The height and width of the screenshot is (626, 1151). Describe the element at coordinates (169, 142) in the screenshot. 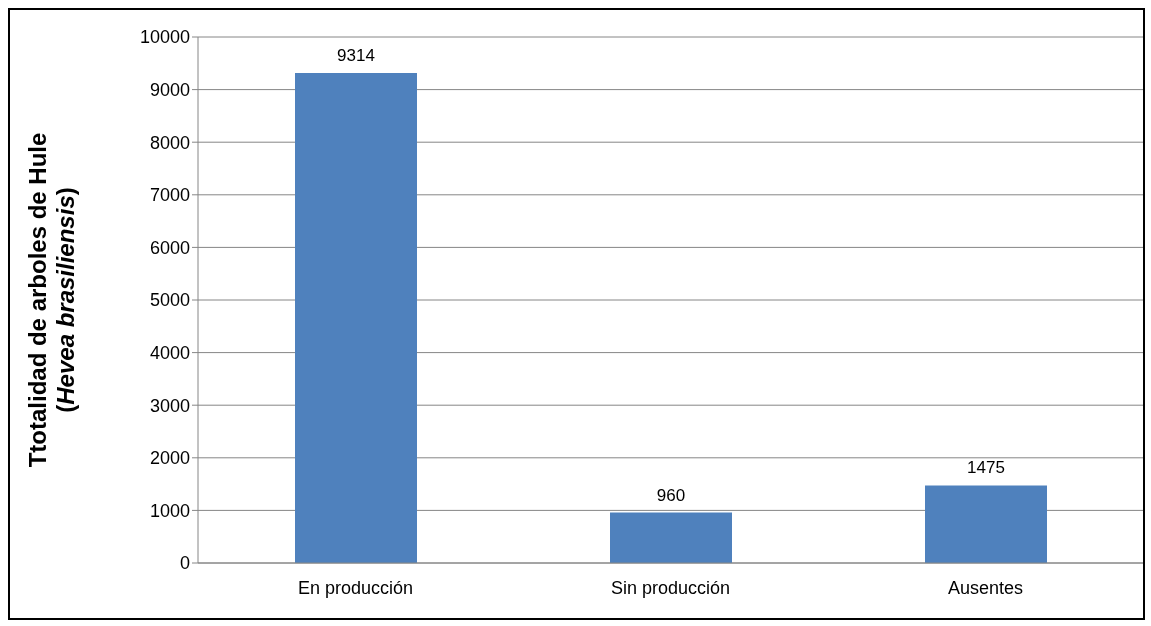

I see `y-tick-label: 8000` at that location.